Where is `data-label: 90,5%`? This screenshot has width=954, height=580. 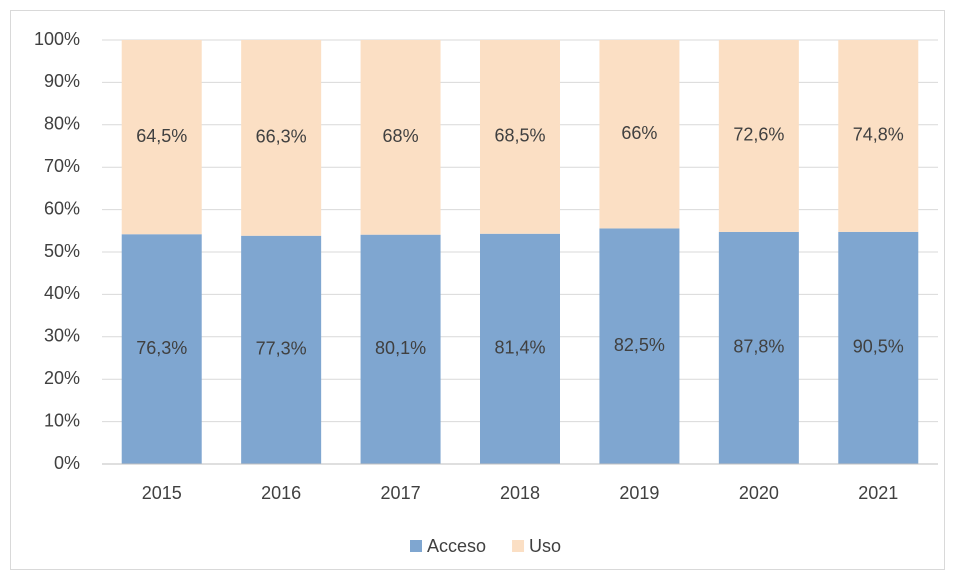 data-label: 90,5% is located at coordinates (878, 347).